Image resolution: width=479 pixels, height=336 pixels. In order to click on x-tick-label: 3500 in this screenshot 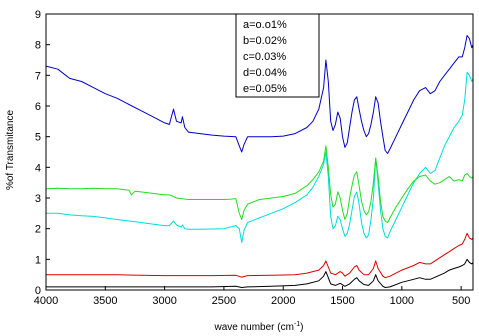, I will do `click(105, 301)`.